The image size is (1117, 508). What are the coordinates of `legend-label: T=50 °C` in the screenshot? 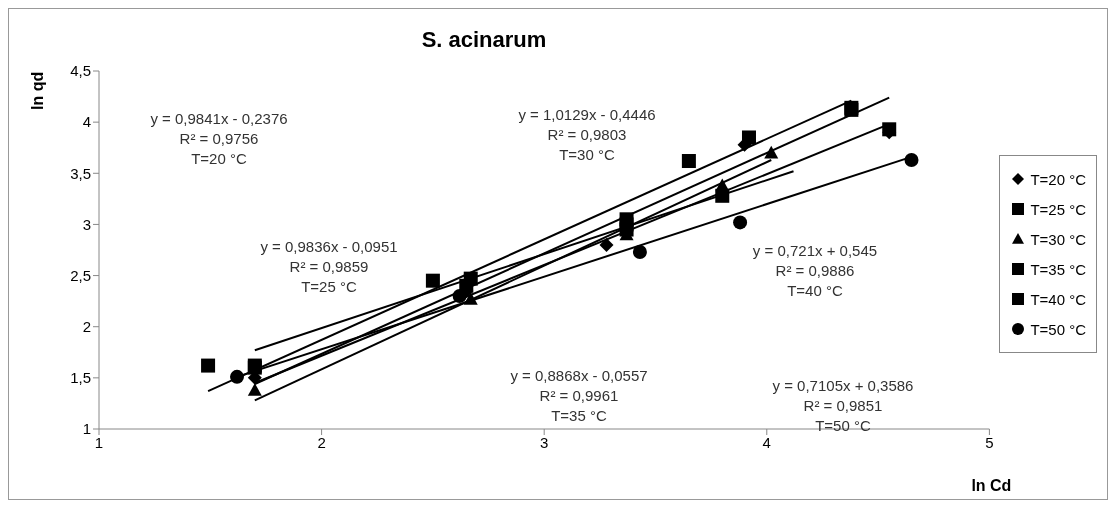 It's located at (1058, 329).